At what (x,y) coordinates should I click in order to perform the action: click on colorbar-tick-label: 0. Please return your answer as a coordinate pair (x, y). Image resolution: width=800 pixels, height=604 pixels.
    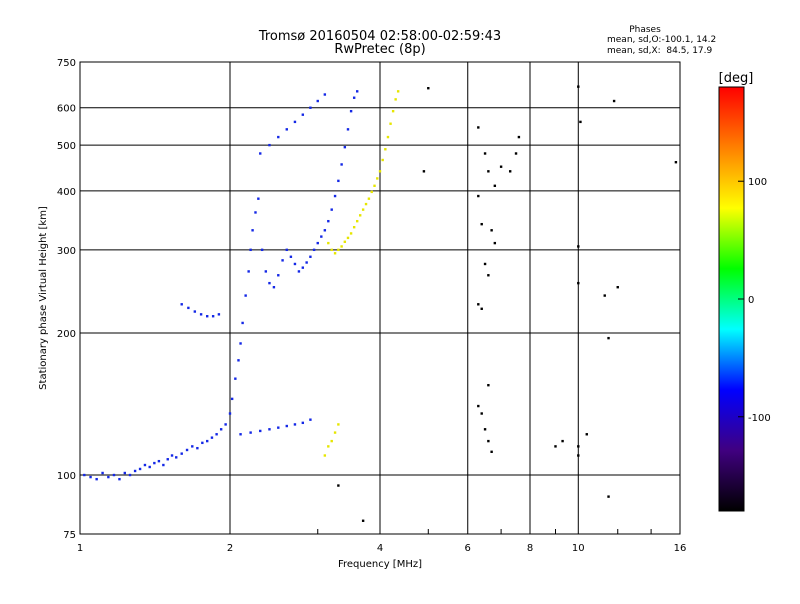
    Looking at the image, I should click on (751, 300).